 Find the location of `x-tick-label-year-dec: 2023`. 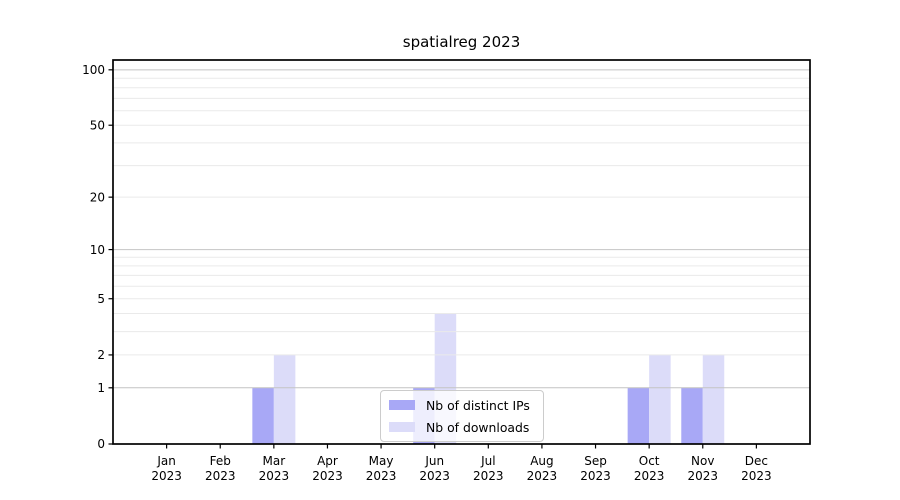

x-tick-label-year-dec: 2023 is located at coordinates (756, 476).